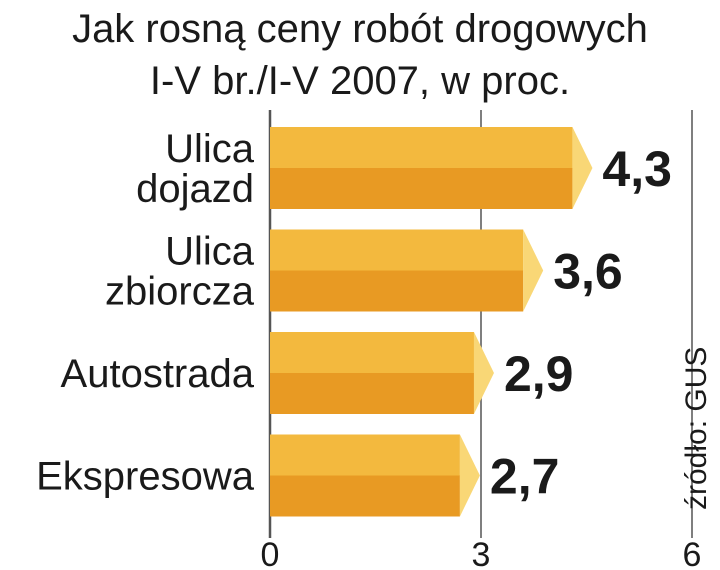  Describe the element at coordinates (145, 477) in the screenshot. I see `category-label: Ekspresowa` at that location.